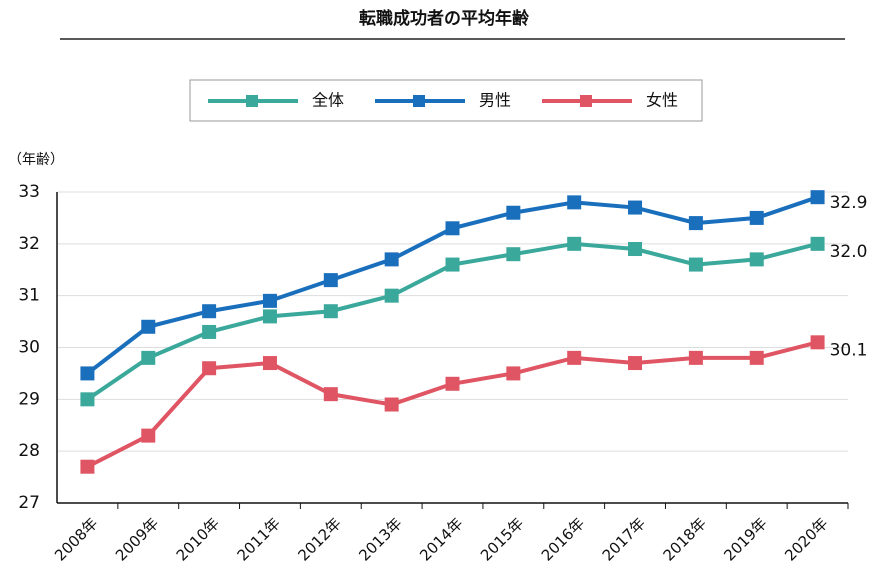 This screenshot has height=588, width=888. Describe the element at coordinates (29, 244) in the screenshot. I see `y-tick-label: 32` at that location.